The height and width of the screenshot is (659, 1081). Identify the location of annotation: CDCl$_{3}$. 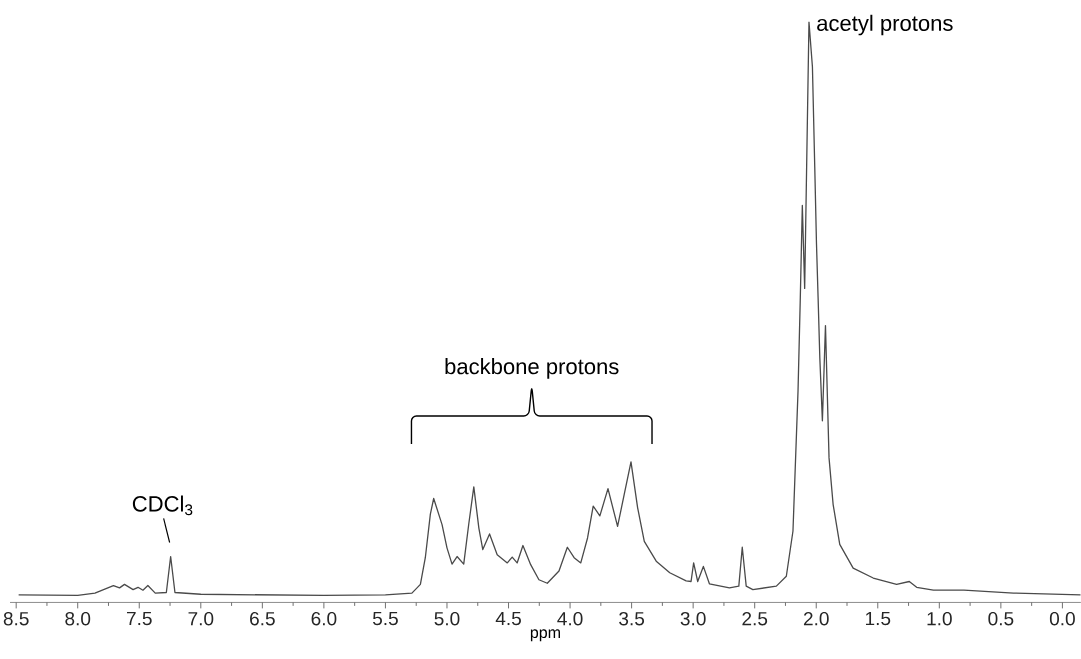
(162, 505).